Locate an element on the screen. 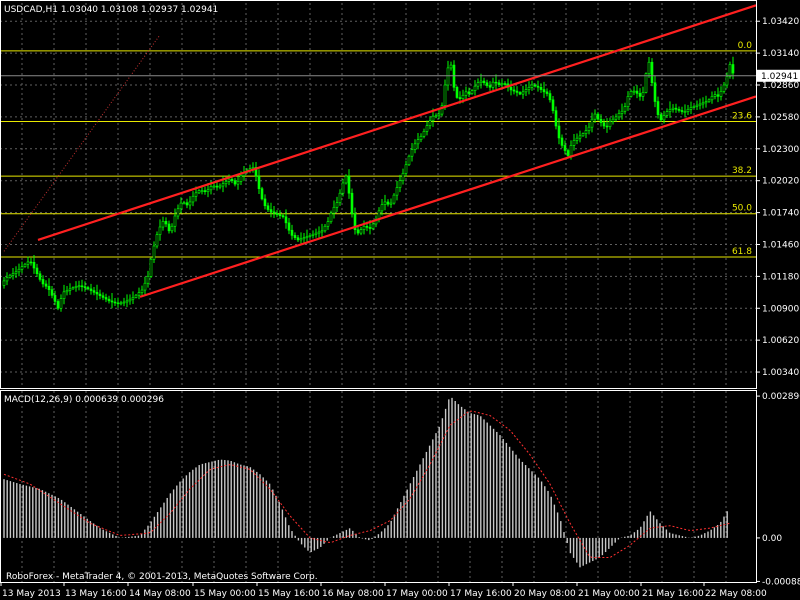 The image size is (800, 600). price-tick-label: 1.02580 is located at coordinates (780, 118).